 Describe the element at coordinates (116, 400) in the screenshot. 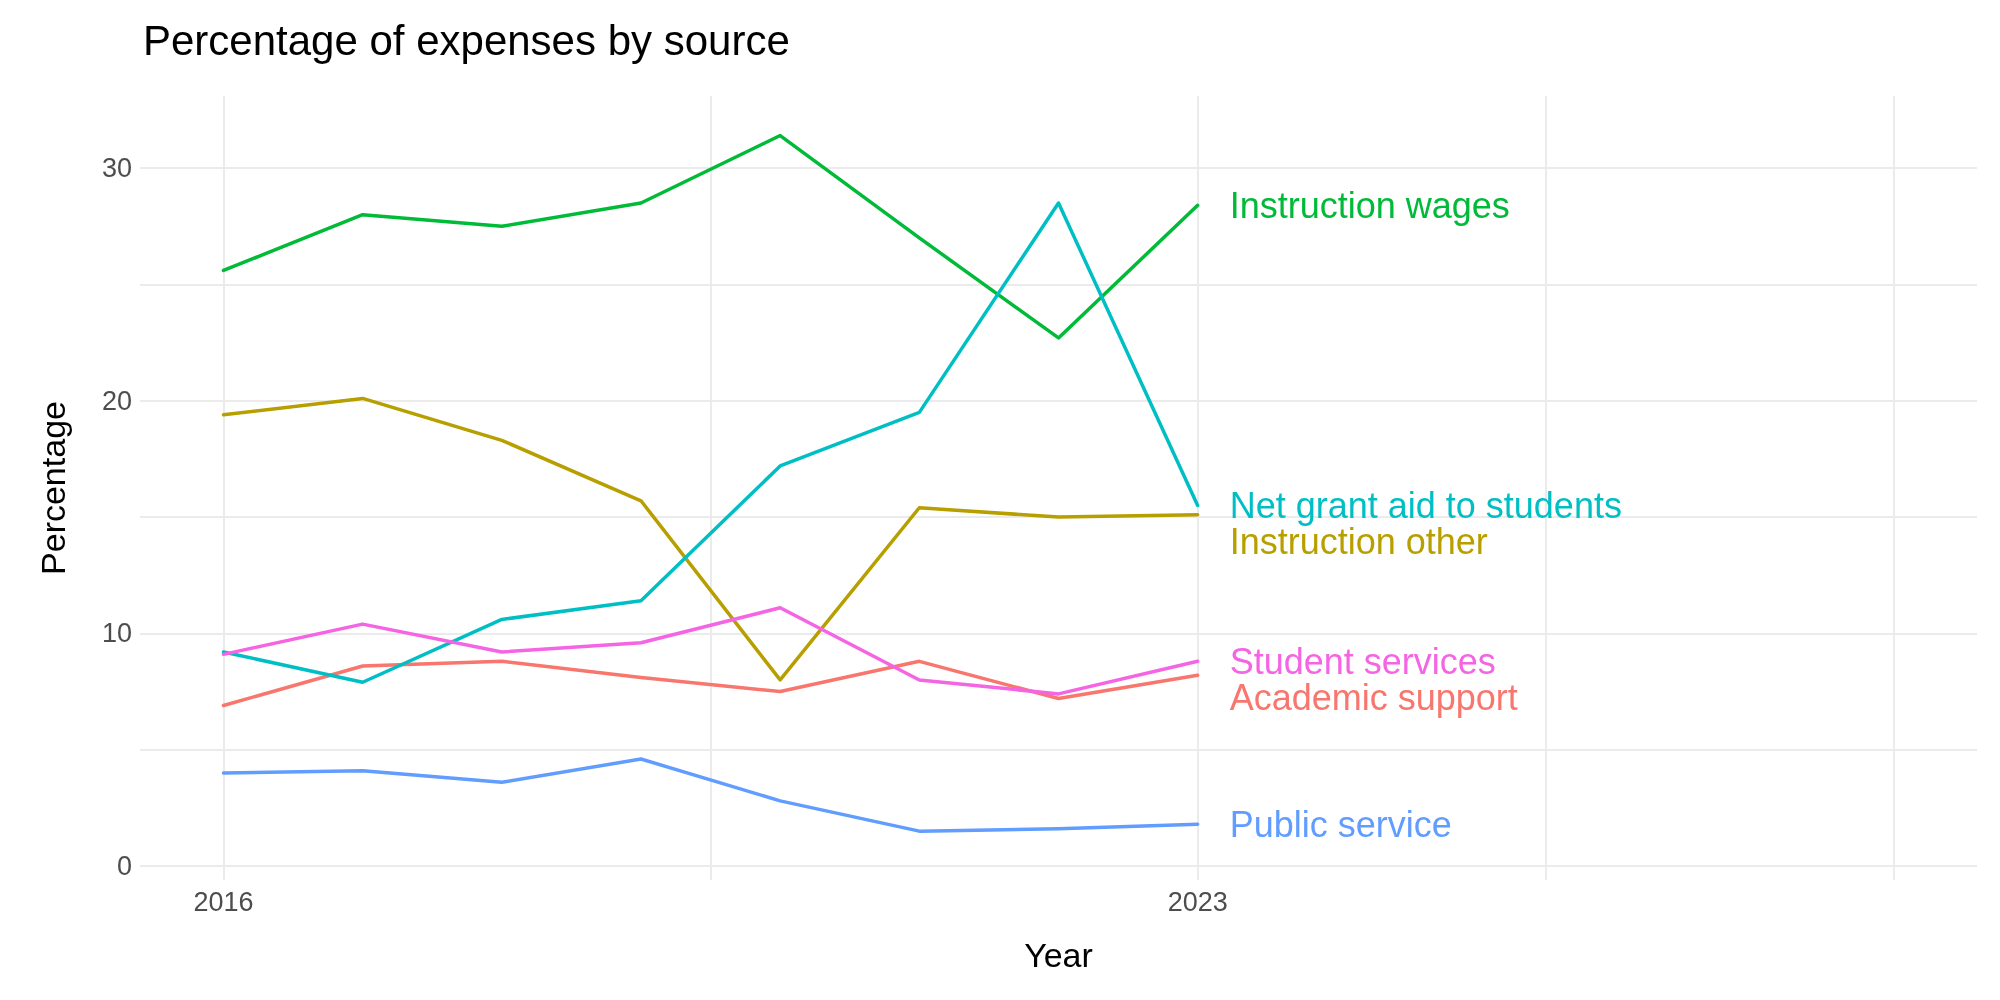

I see `y-tick-label: 20` at that location.